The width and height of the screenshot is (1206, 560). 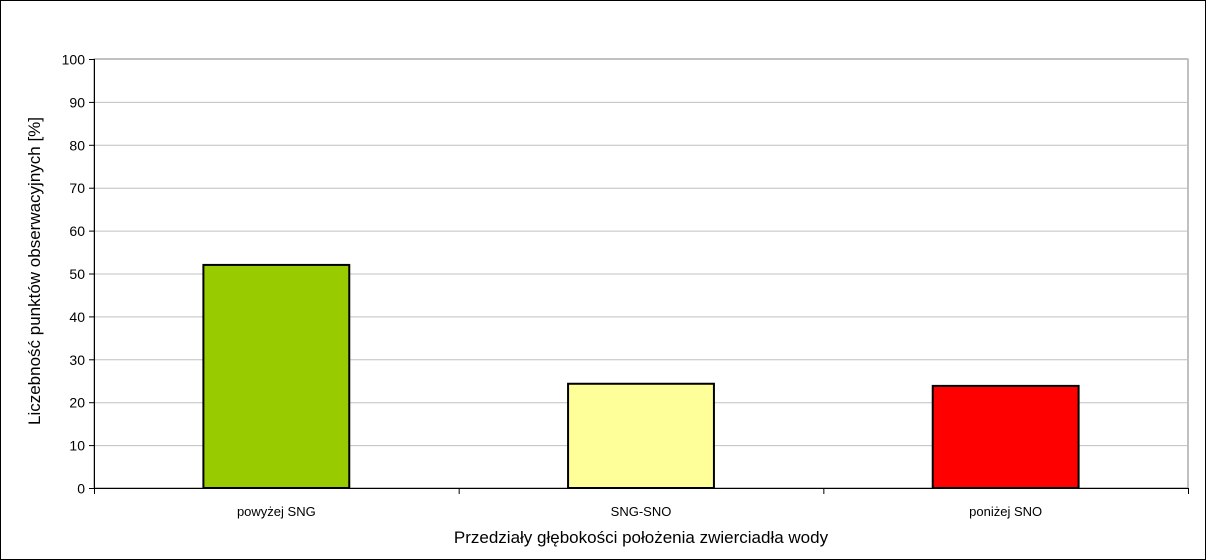 I want to click on y-tick-label: 50, so click(x=77, y=274).